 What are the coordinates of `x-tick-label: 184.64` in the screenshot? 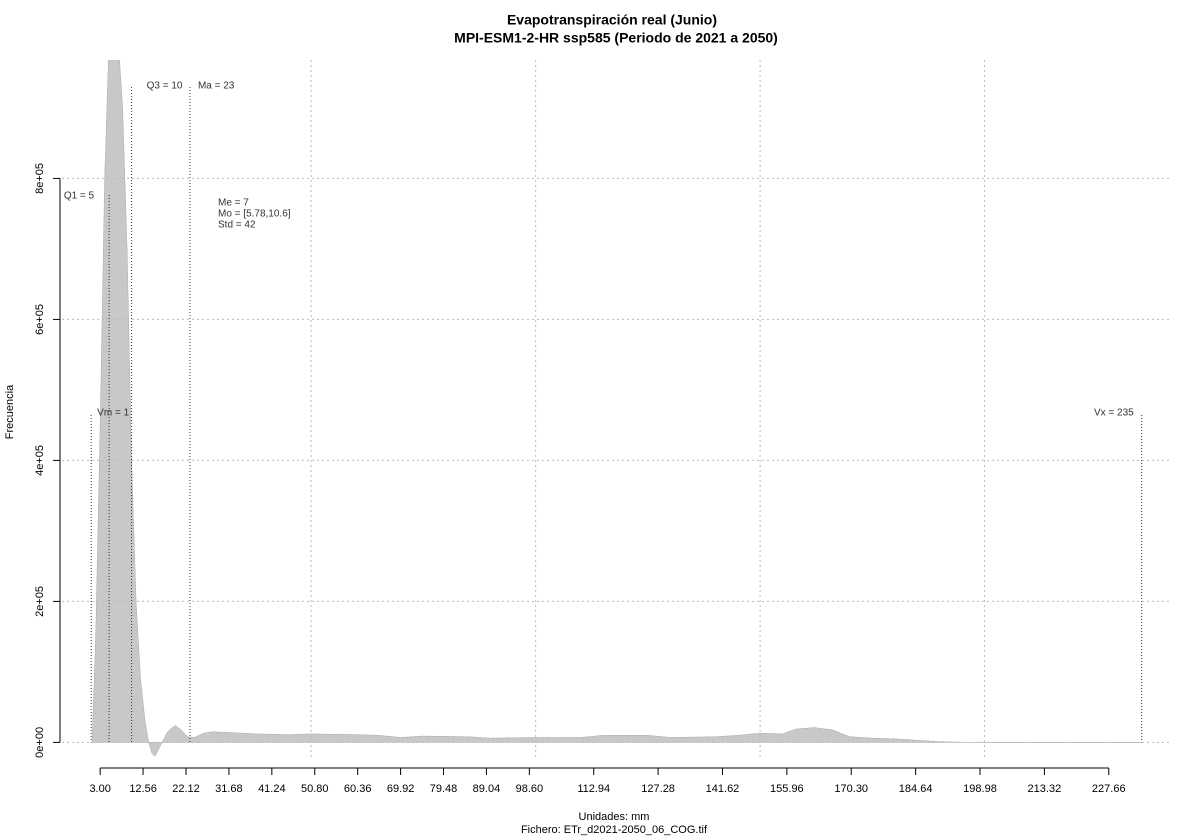 It's located at (916, 789).